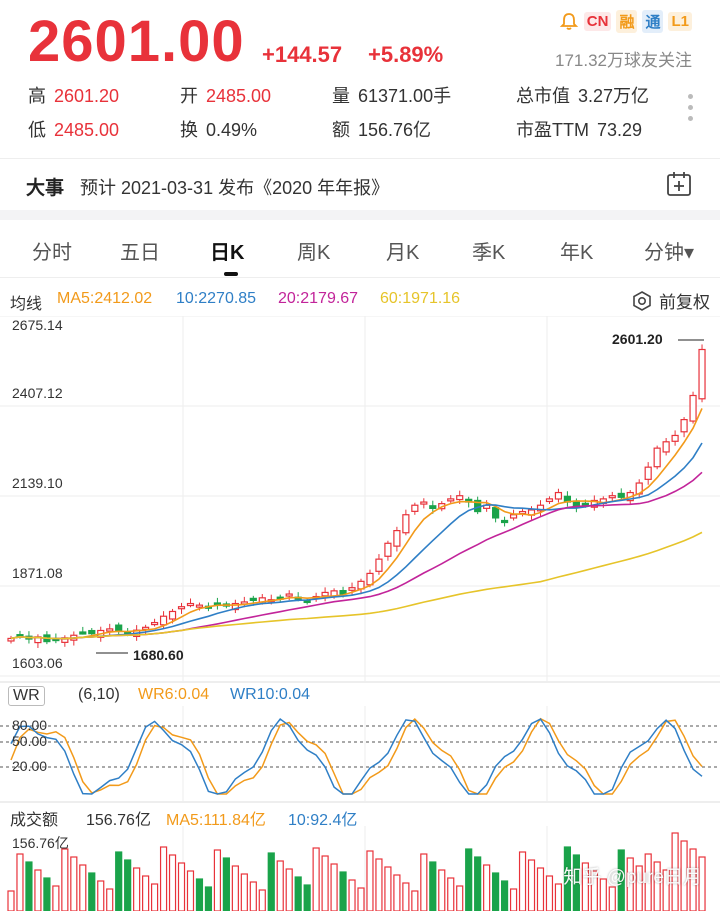 The height and width of the screenshot is (911, 720). What do you see at coordinates (670, 300) in the screenshot?
I see `price-adjust-button: 前复权` at bounding box center [670, 300].